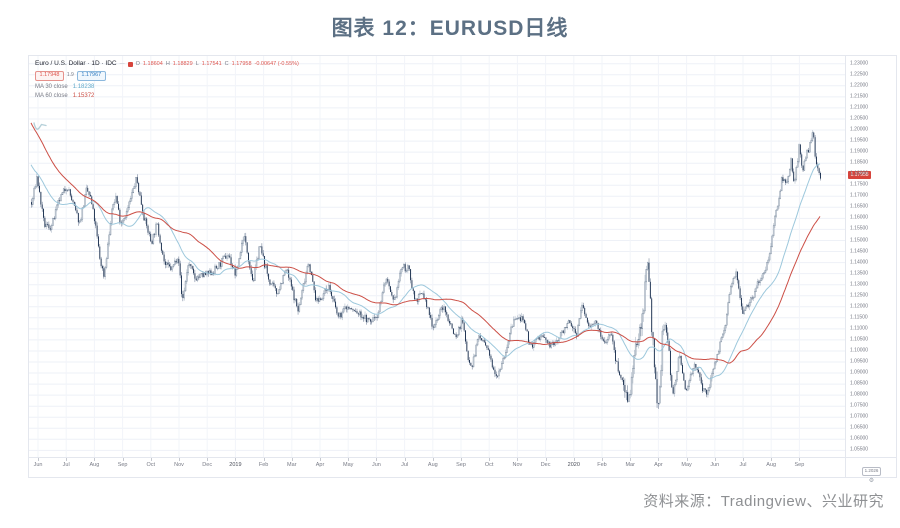  What do you see at coordinates (763, 501) in the screenshot?
I see `source-note: 资料来源：Tradingview、兴业研究` at bounding box center [763, 501].